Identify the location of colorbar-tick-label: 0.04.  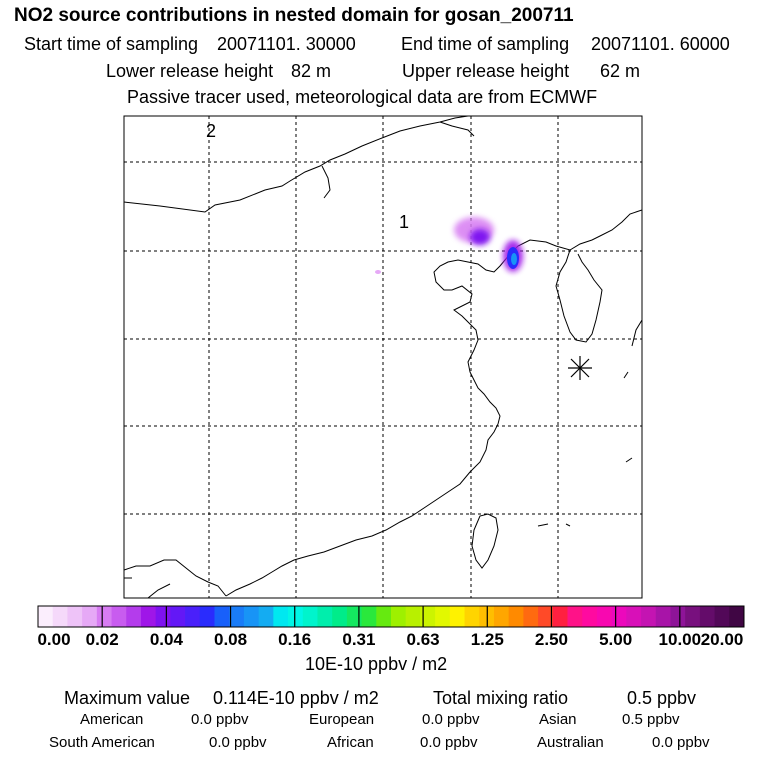
(166, 639).